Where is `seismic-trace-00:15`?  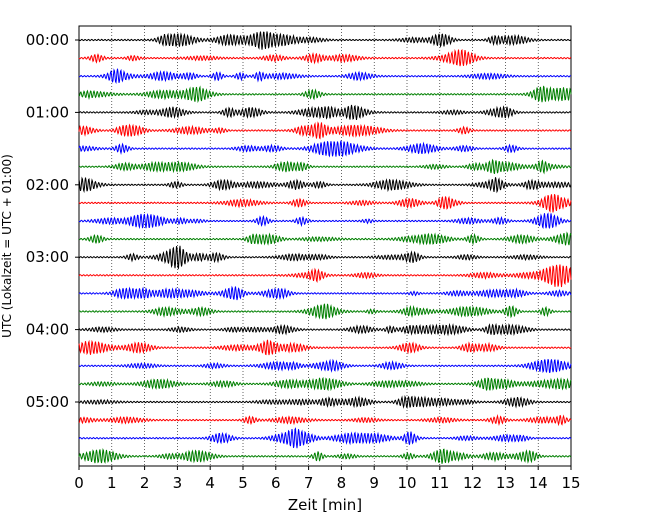 seismic-trace-00:15 is located at coordinates (325, 57).